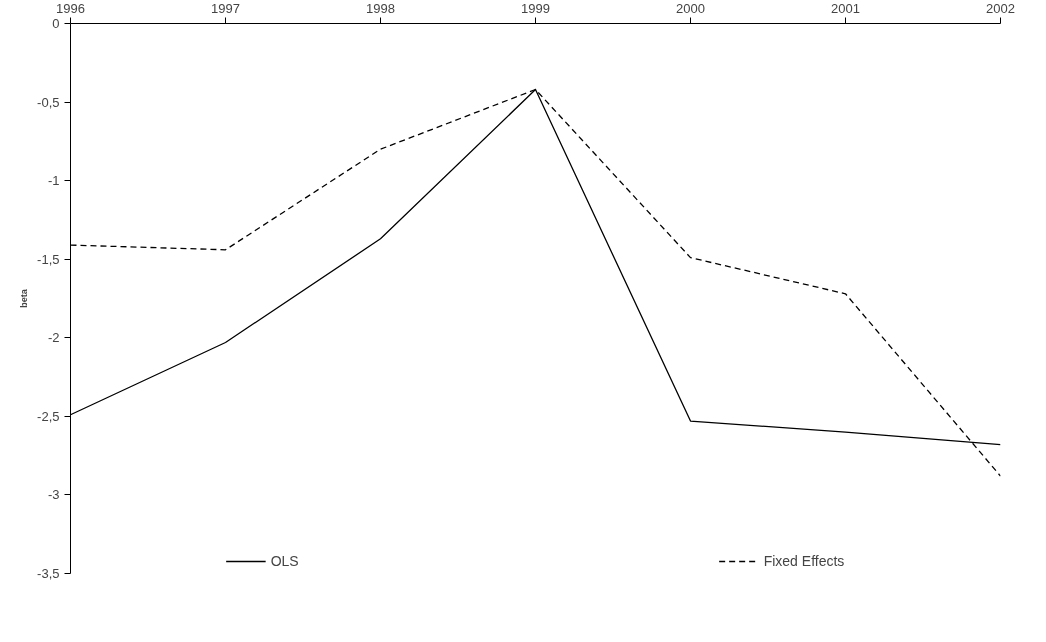 The height and width of the screenshot is (642, 1046). Describe the element at coordinates (24, 298) in the screenshot. I see `y-axis-title: beta` at that location.